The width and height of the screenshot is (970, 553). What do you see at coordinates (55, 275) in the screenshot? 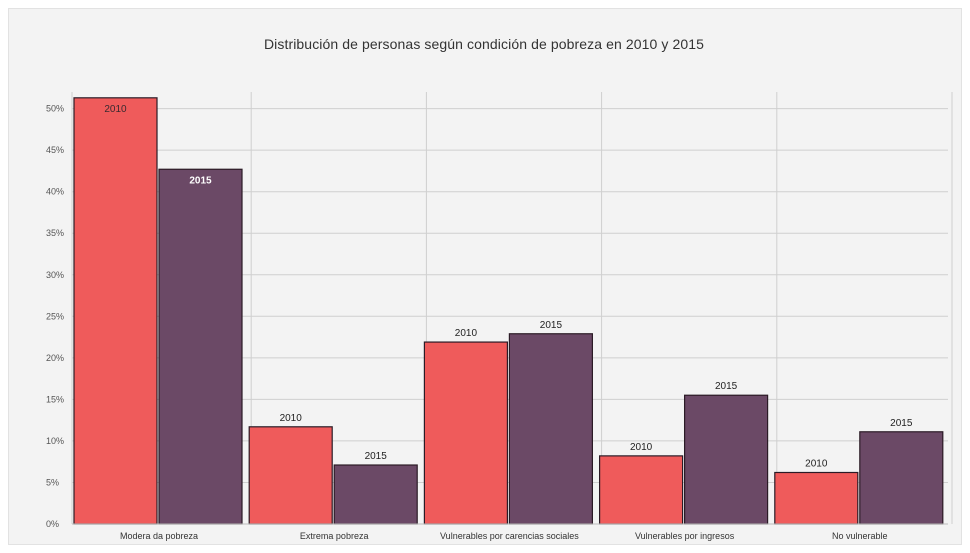
I see `y-tick-label: 30%` at bounding box center [55, 275].